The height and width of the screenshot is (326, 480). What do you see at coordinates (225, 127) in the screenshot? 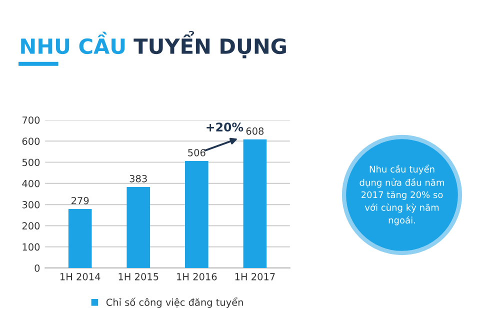
I see `annotation: +20%` at bounding box center [225, 127].